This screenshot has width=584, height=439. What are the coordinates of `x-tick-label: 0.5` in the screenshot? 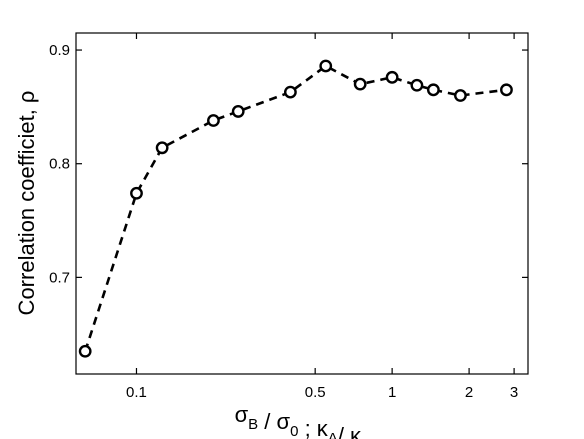 It's located at (315, 392).